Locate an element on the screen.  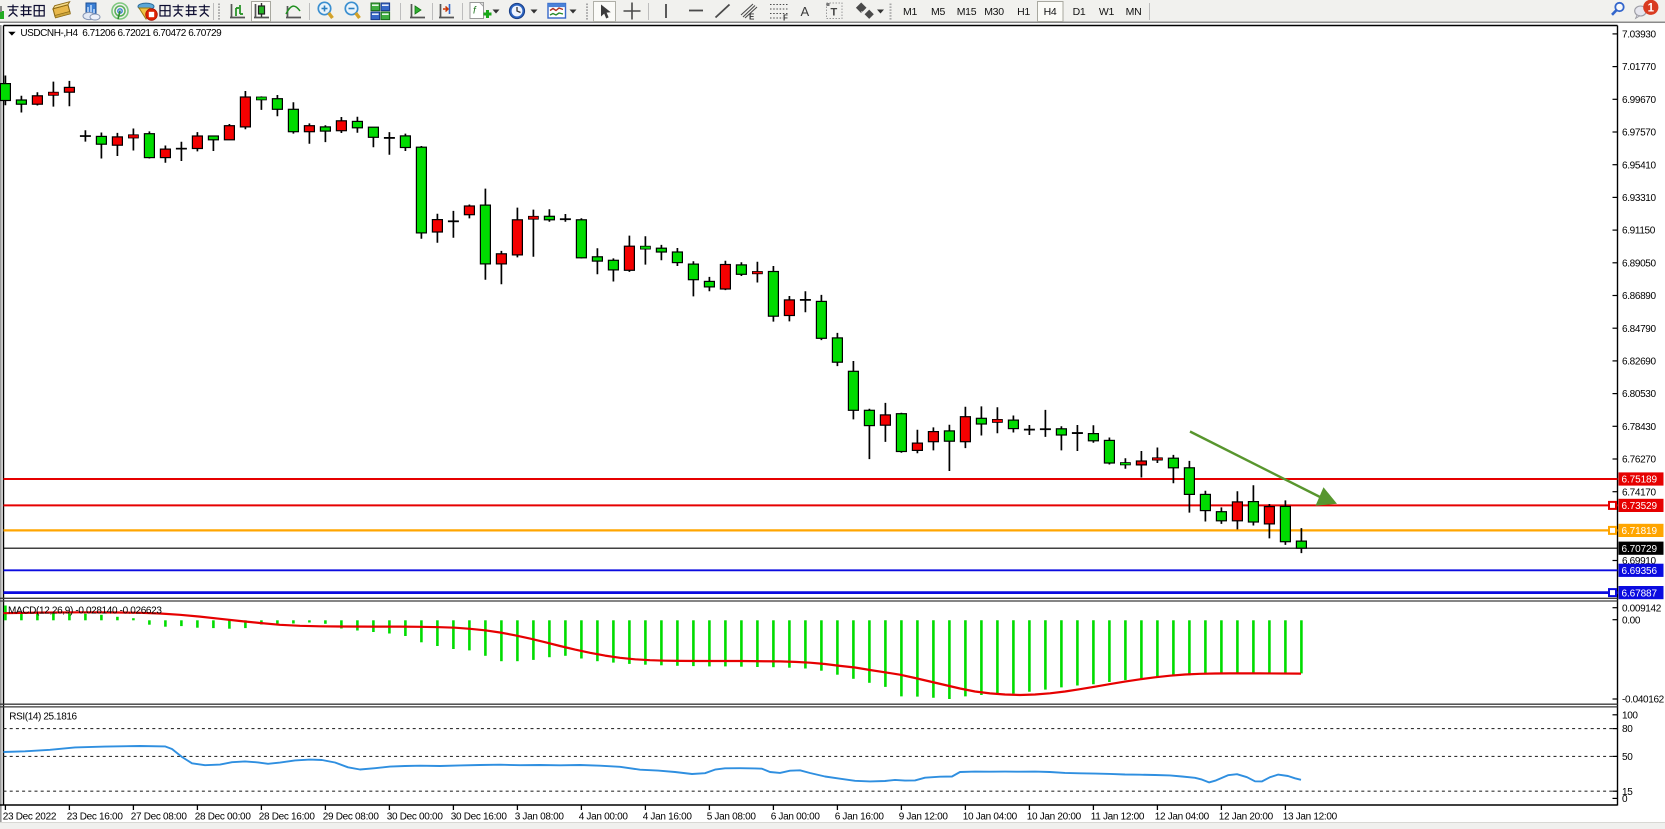
svg-text: W1 is located at coordinates (1107, 12).